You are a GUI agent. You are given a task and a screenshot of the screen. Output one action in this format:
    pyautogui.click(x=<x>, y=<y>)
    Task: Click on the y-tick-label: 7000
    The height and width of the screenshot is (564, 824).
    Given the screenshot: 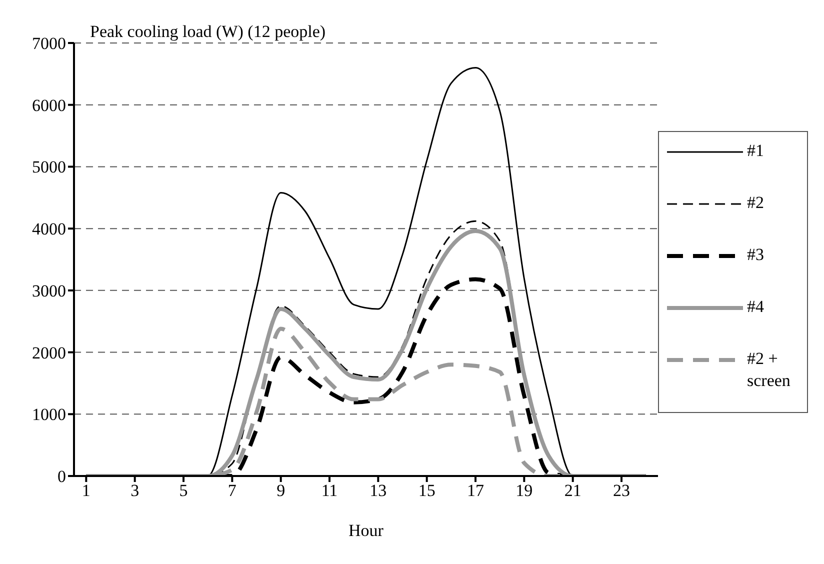 What is the action you would take?
    pyautogui.click(x=49, y=44)
    